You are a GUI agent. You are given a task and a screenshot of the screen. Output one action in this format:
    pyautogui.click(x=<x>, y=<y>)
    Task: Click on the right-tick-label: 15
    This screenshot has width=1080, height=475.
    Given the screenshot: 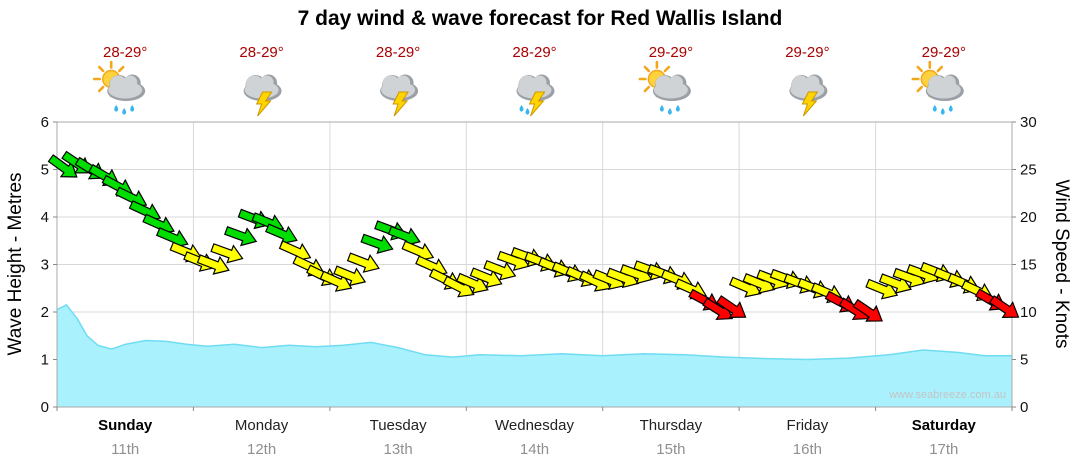 What is the action you would take?
    pyautogui.click(x=1028, y=265)
    